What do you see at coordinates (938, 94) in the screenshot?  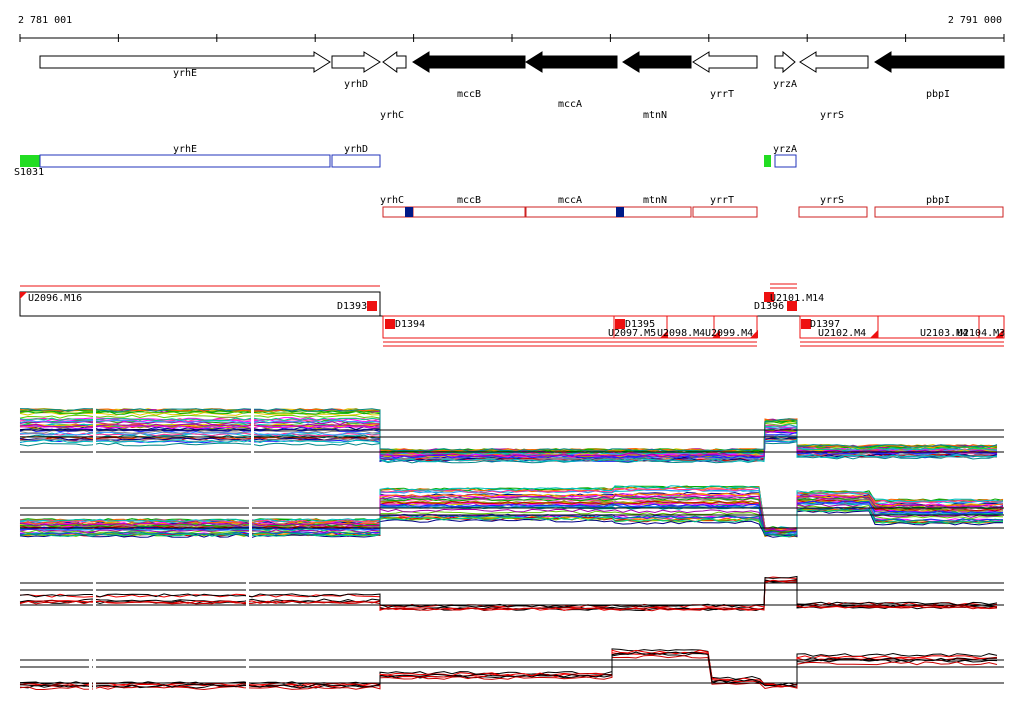 I see `gene-label: pbpI` at bounding box center [938, 94].